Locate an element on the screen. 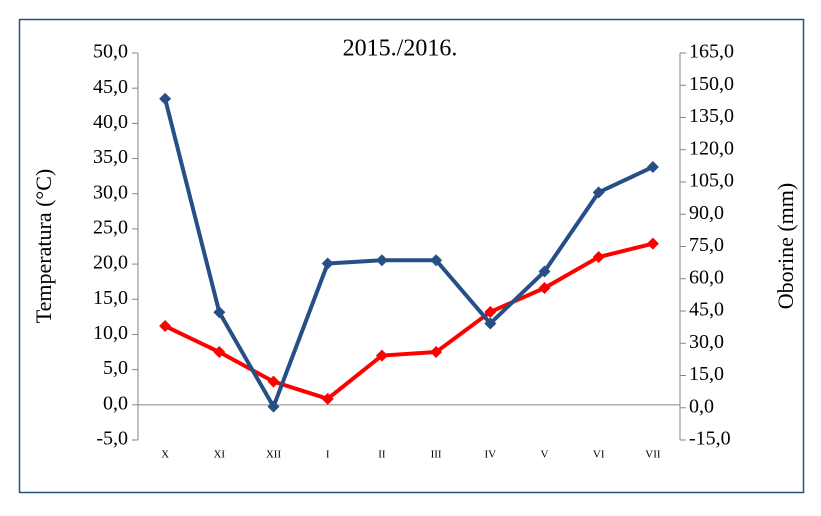 Image resolution: width=821 pixels, height=516 pixels. x-tick-label: XI is located at coordinates (219, 455).